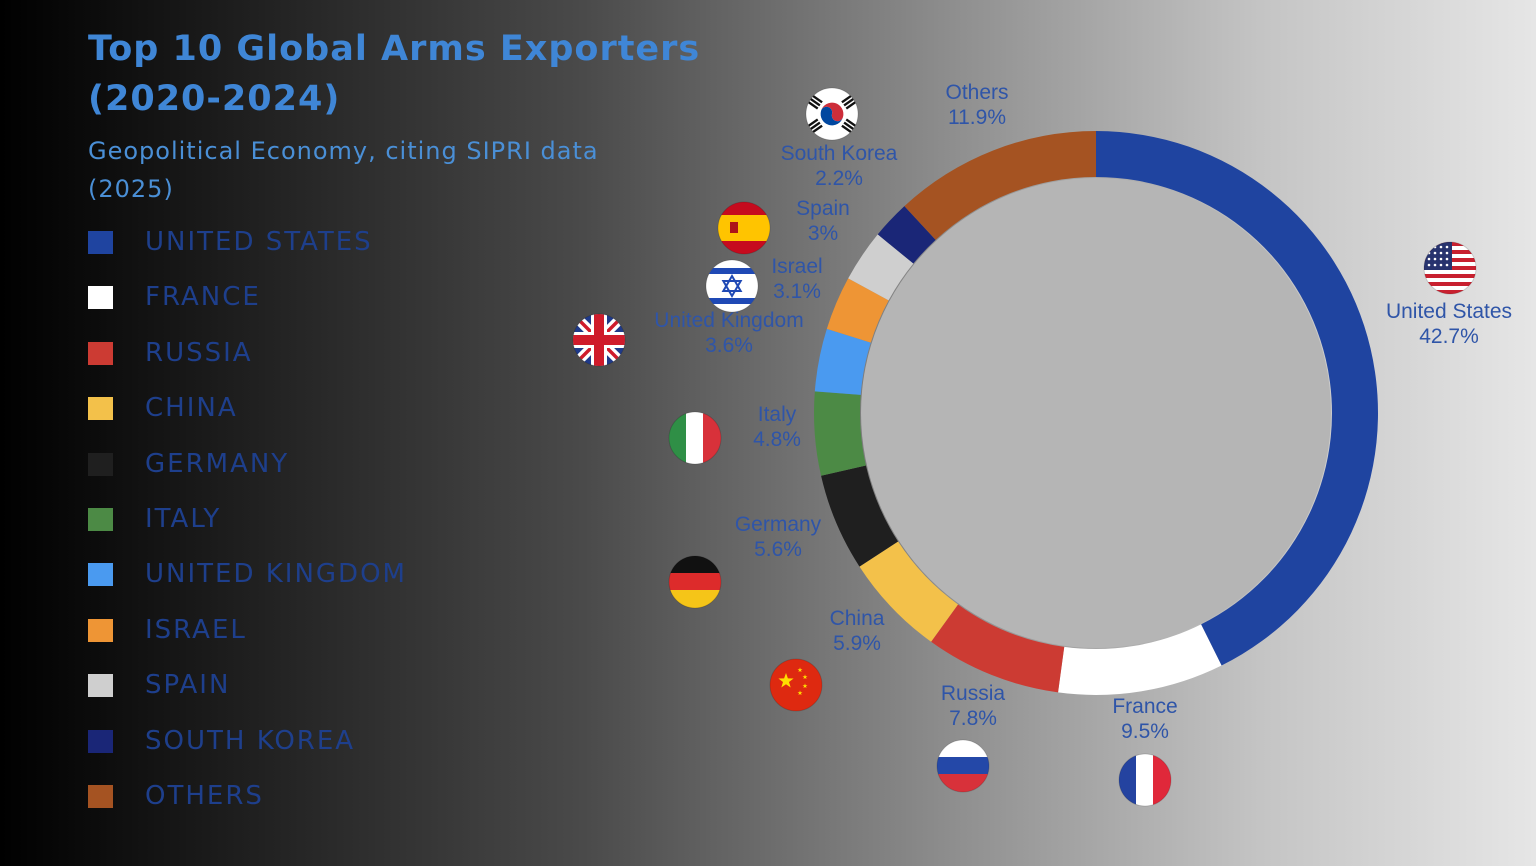 Image resolution: width=1536 pixels, height=866 pixels. What do you see at coordinates (1144, 706) in the screenshot?
I see `slice-label-france: France` at bounding box center [1144, 706].